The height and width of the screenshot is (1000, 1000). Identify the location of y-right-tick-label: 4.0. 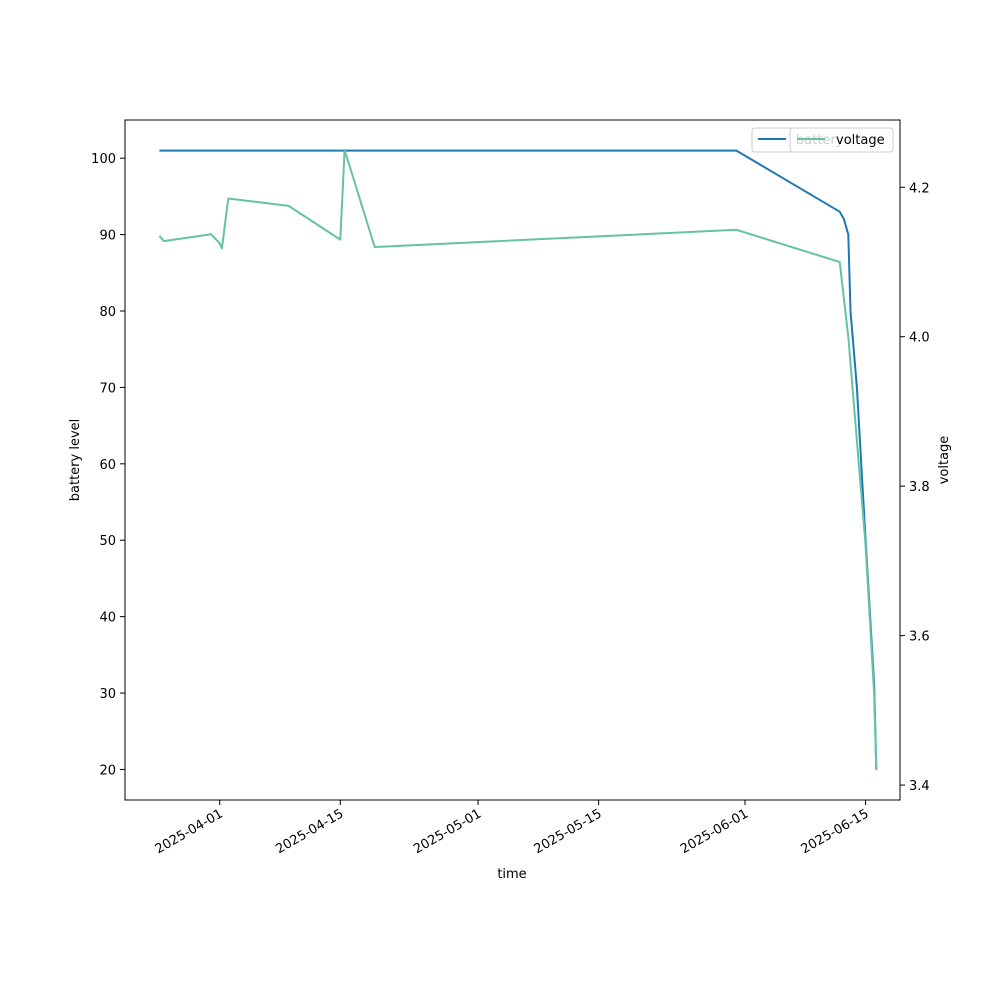
(919, 338).